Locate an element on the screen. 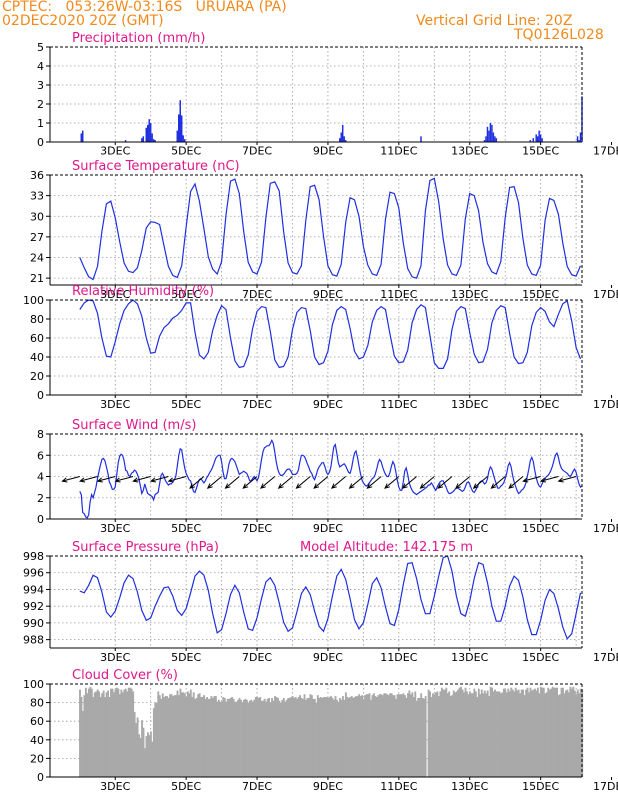 The width and height of the screenshot is (618, 800). x-tick-label: 3DEC is located at coordinates (115, 294).